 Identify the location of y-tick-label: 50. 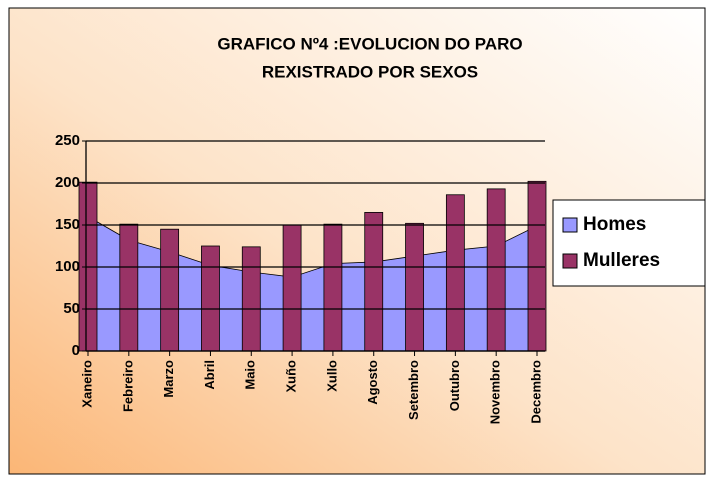
(71, 308).